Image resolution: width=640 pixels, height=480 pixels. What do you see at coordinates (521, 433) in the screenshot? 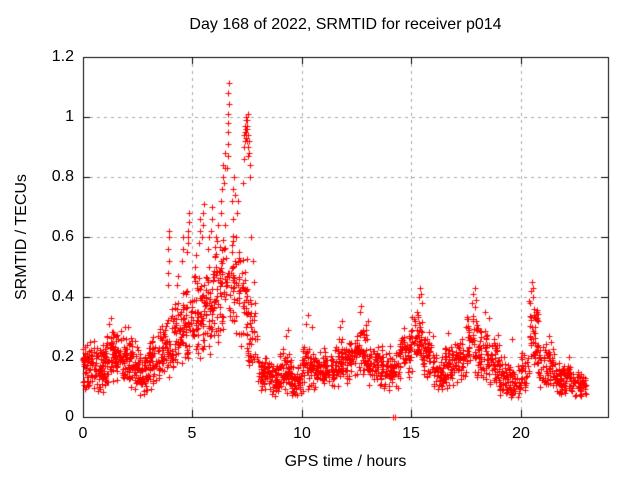
I see `x-tick-label: 20` at bounding box center [521, 433].